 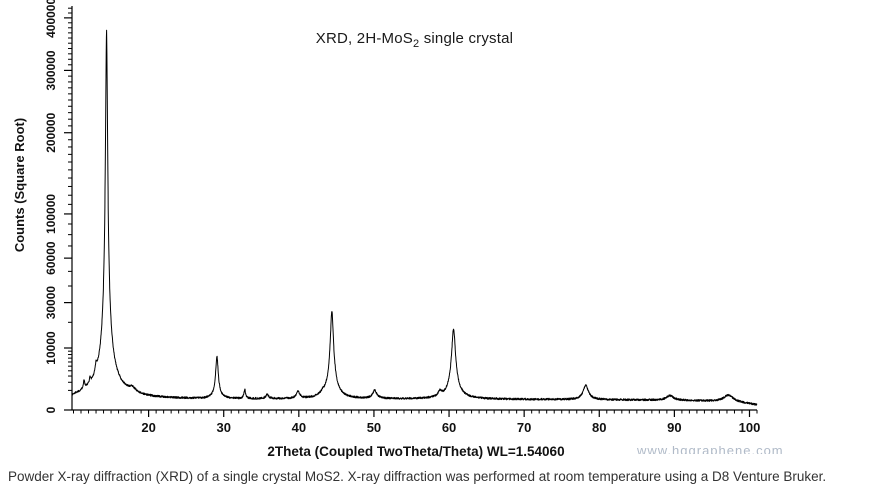 I want to click on watermark-text: www.hqgraphene.com, so click(x=710, y=450).